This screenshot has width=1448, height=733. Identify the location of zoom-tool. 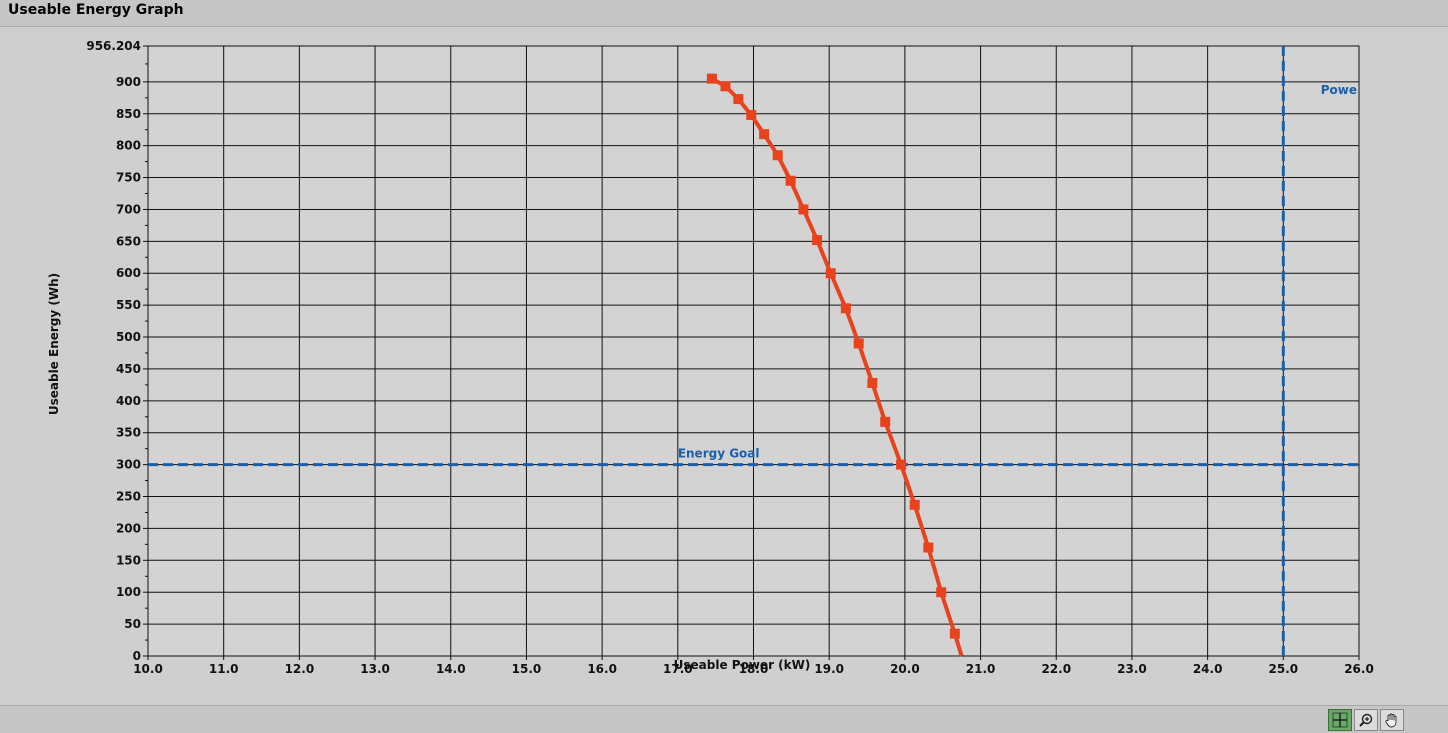
(1366, 720).